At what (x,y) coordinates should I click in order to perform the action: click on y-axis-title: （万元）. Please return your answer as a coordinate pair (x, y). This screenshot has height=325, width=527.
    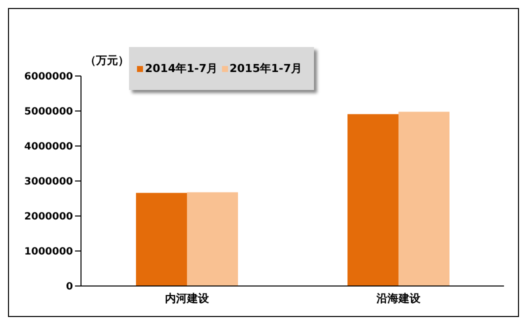
    Looking at the image, I should click on (107, 60).